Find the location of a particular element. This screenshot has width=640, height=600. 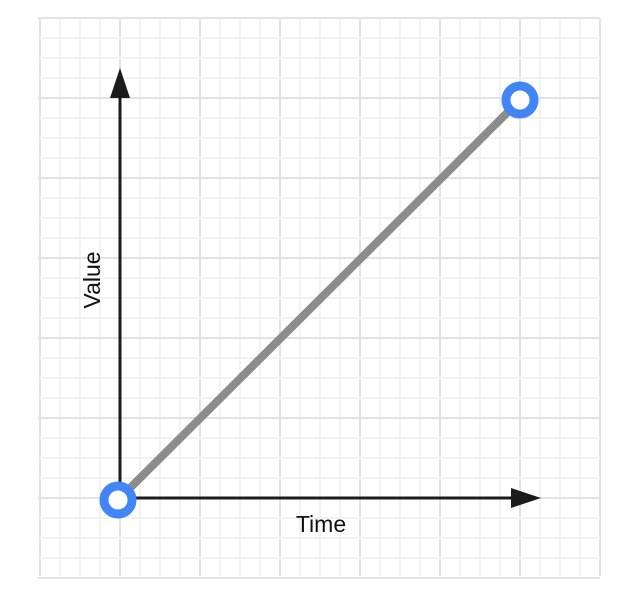

x-axis-label: Time is located at coordinates (321, 524).